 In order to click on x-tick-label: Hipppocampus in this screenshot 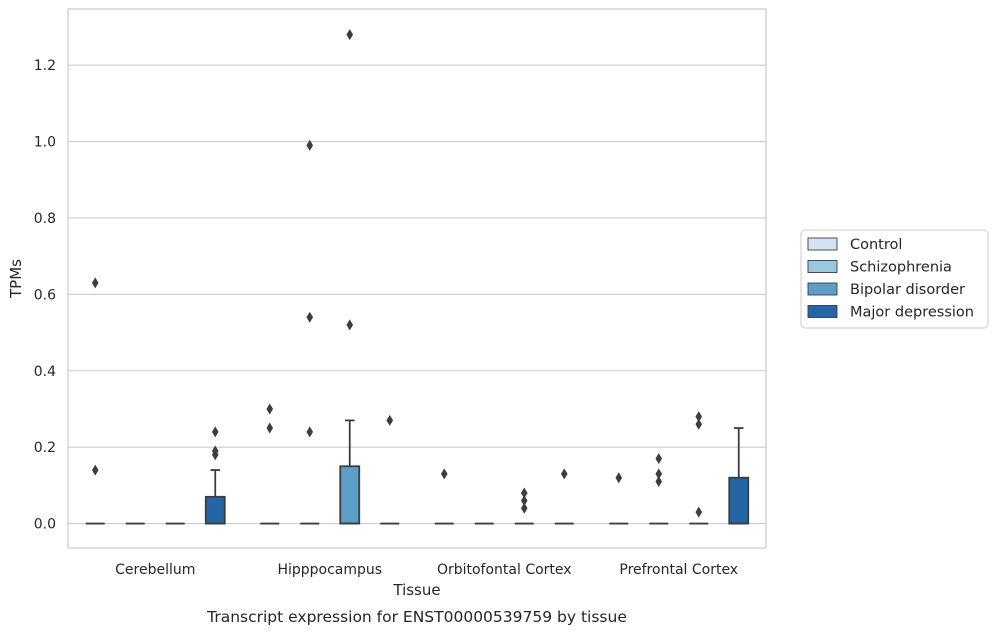, I will do `click(329, 570)`.